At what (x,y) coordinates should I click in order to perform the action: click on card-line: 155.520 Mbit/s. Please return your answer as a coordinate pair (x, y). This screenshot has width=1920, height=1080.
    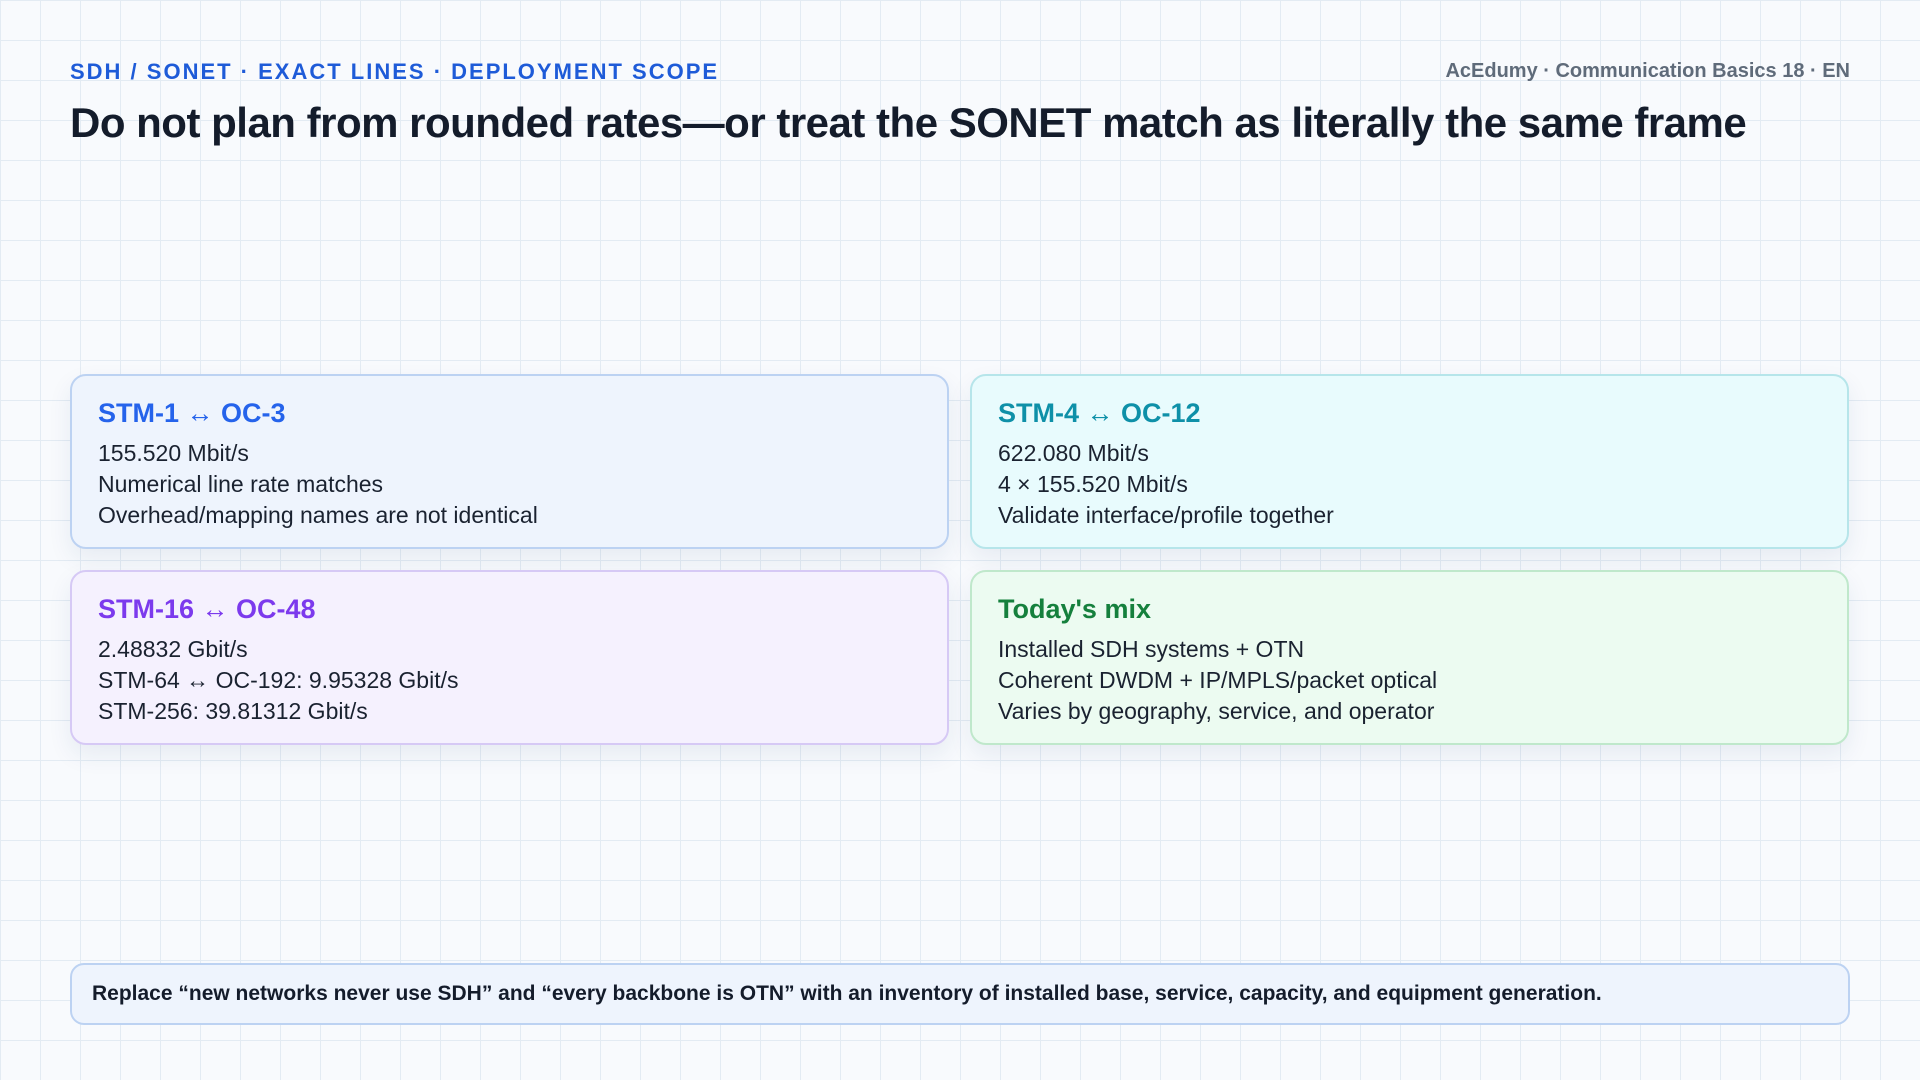
    Looking at the image, I should click on (173, 453).